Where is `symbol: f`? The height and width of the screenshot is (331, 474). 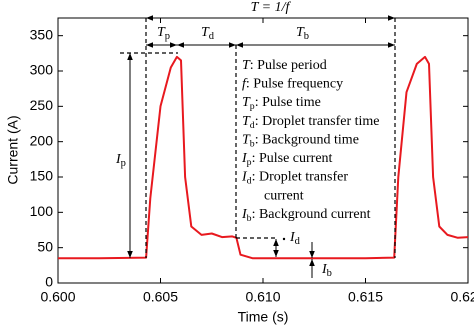 symbol: f is located at coordinates (245, 84).